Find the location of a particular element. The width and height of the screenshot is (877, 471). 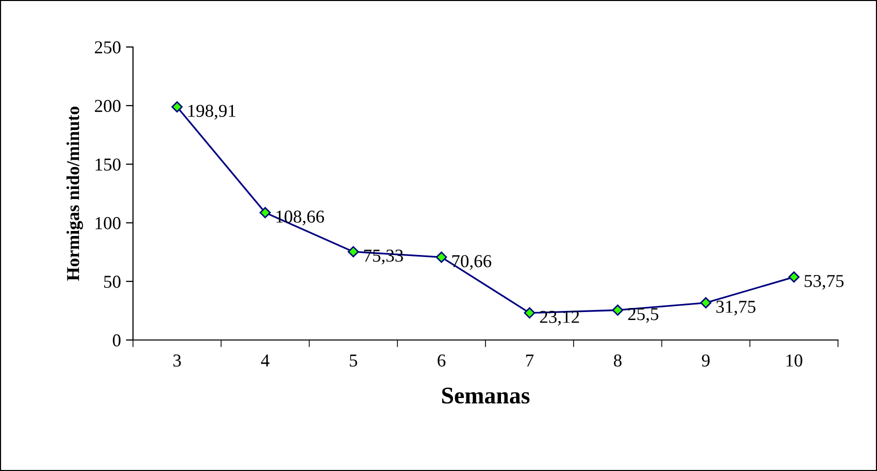

data-label: 70,66 is located at coordinates (472, 262).